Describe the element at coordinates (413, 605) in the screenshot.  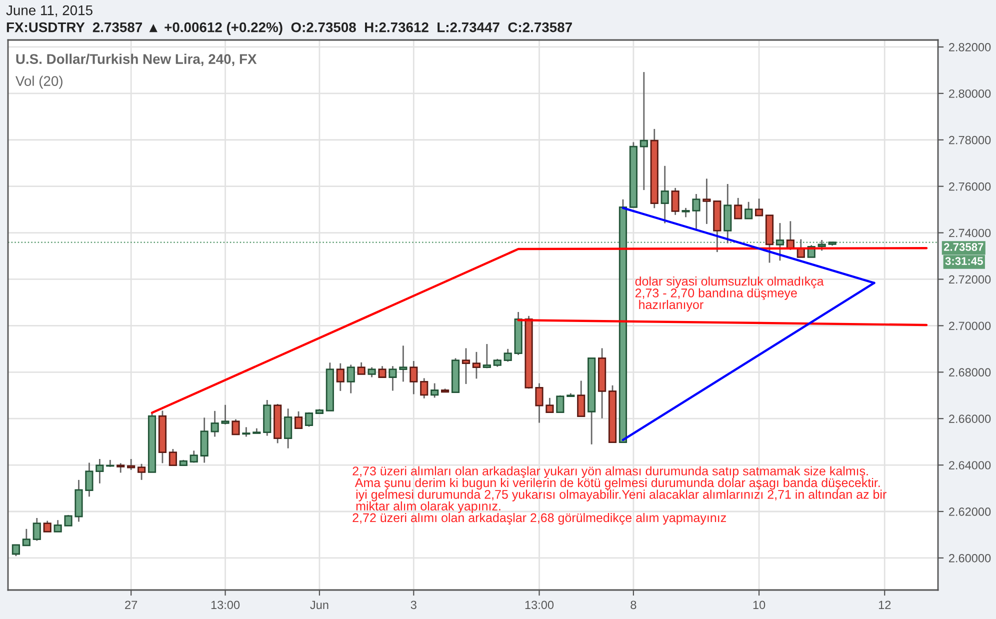
I see `x-tick-label: 3` at that location.